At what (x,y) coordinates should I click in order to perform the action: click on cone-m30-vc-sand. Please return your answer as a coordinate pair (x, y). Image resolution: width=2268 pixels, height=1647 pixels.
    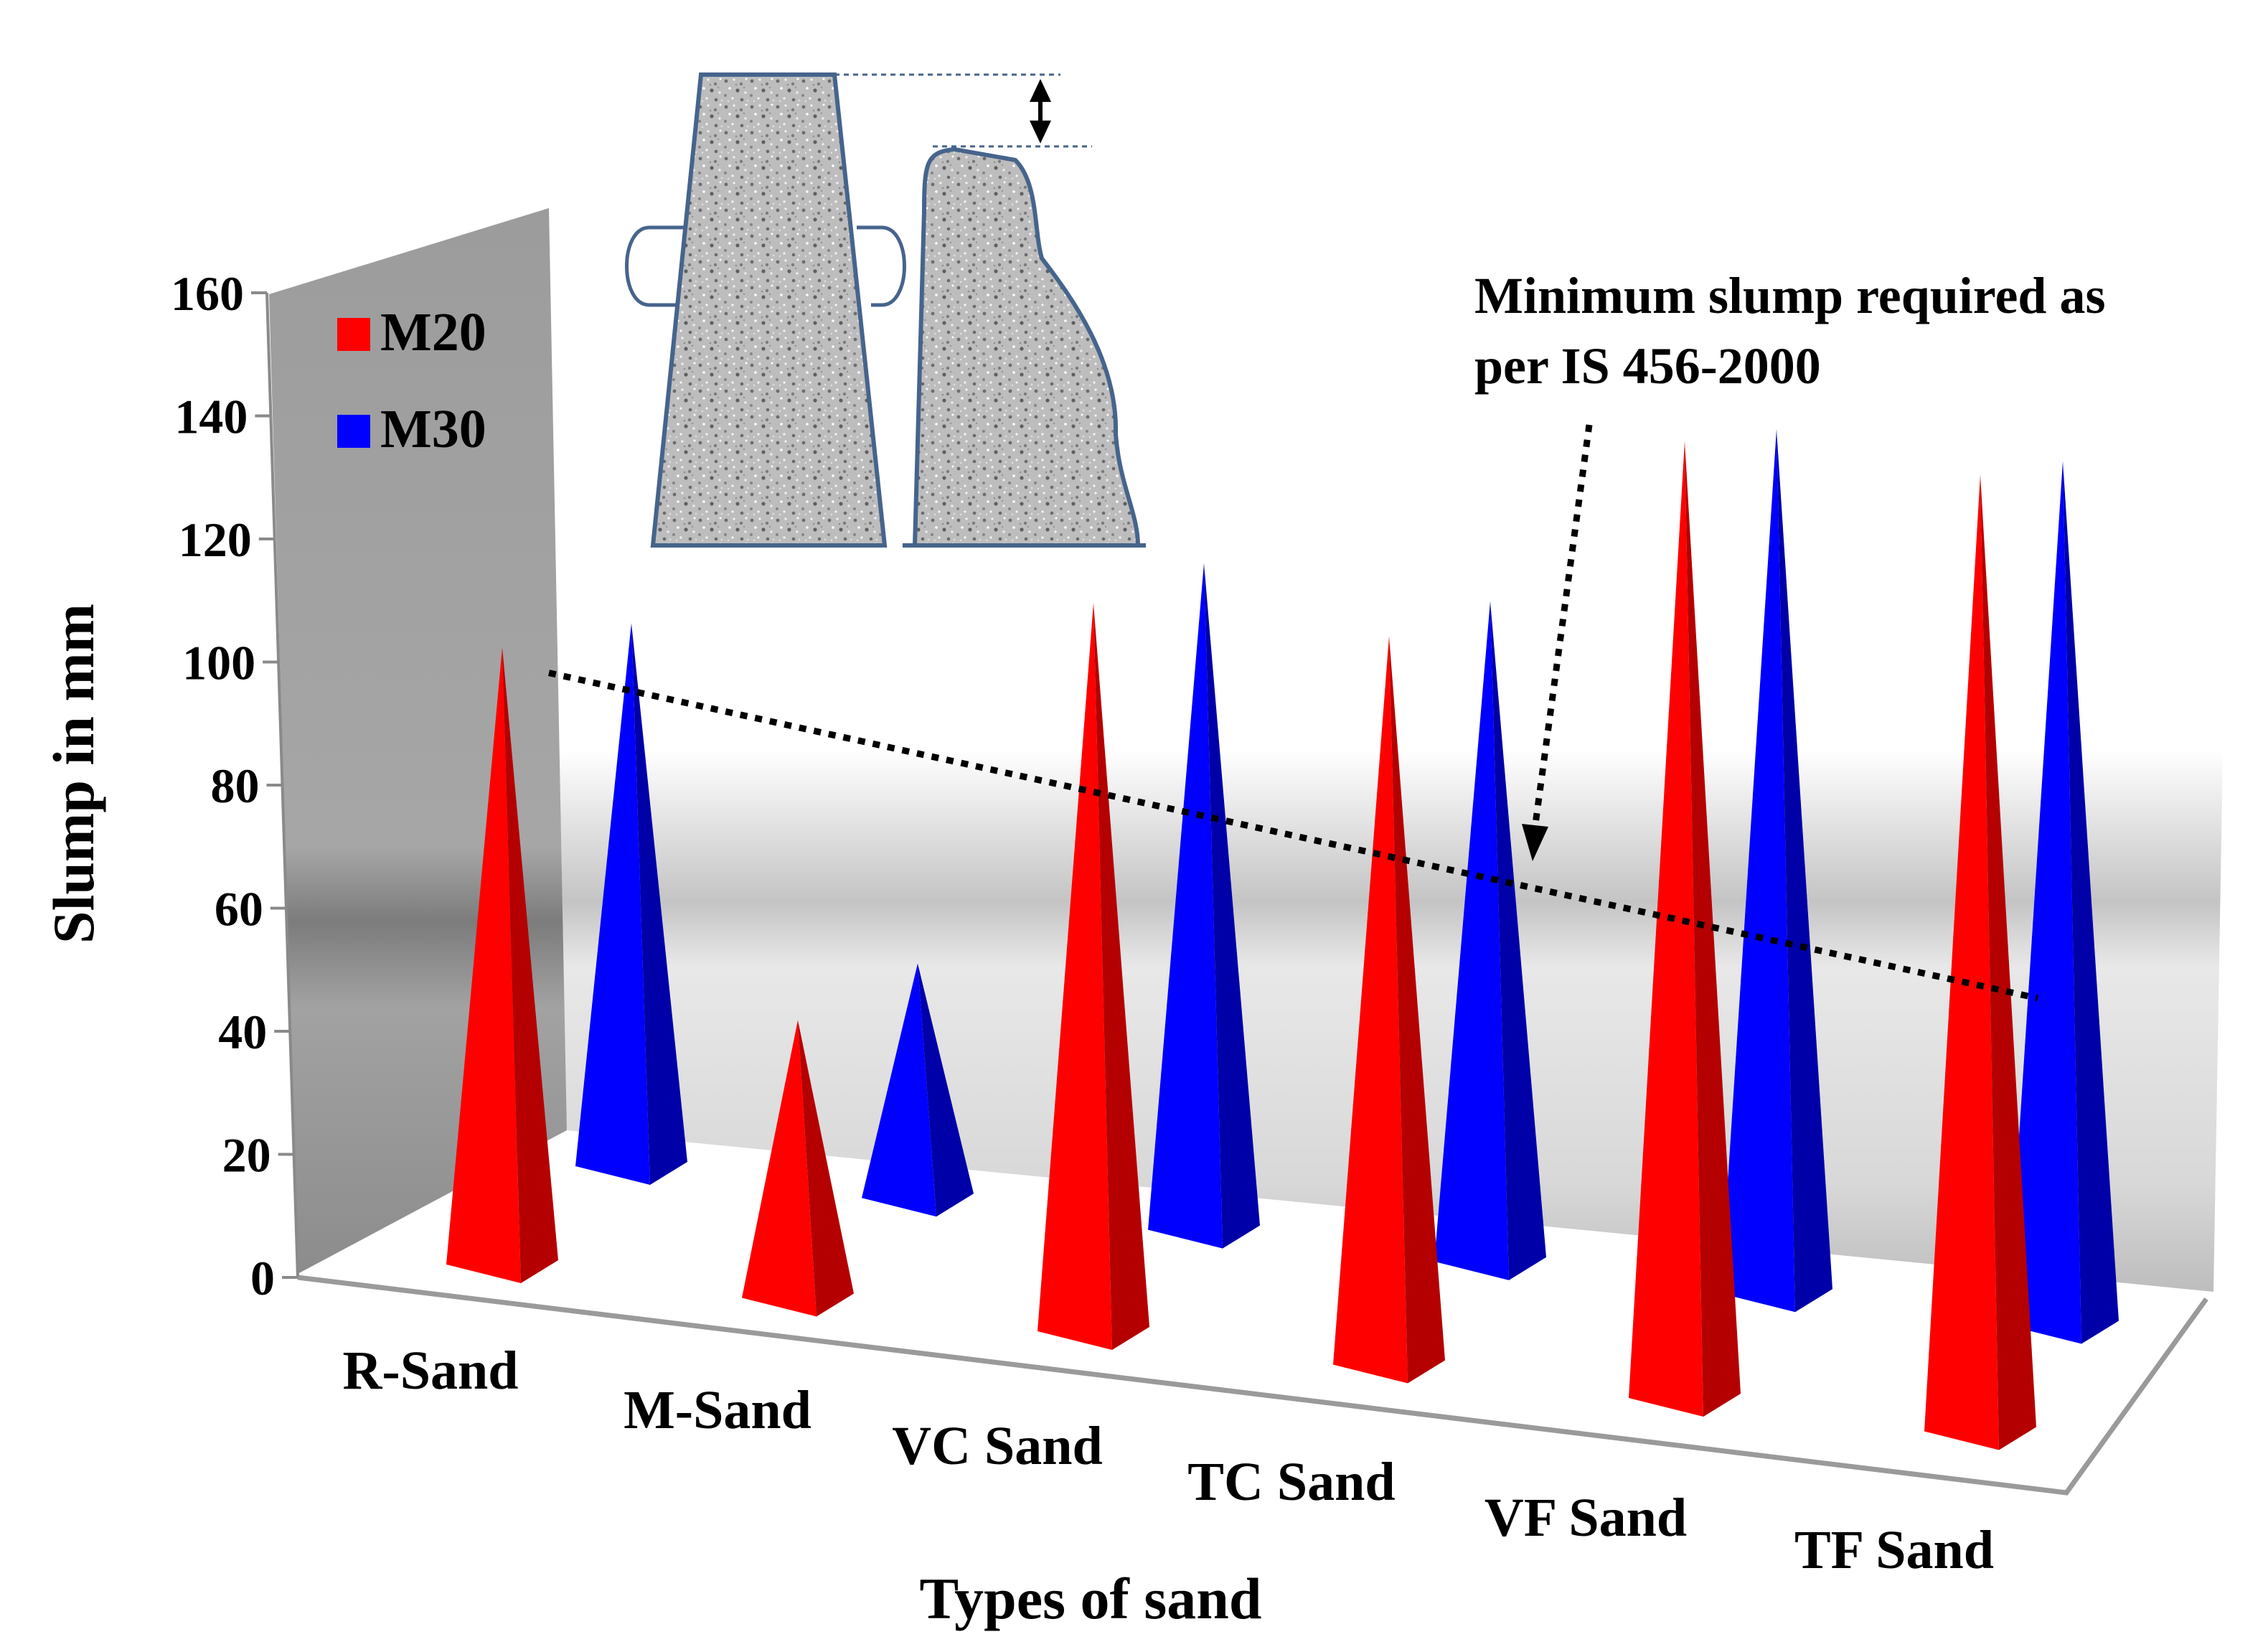
    Looking at the image, I should click on (1204, 906).